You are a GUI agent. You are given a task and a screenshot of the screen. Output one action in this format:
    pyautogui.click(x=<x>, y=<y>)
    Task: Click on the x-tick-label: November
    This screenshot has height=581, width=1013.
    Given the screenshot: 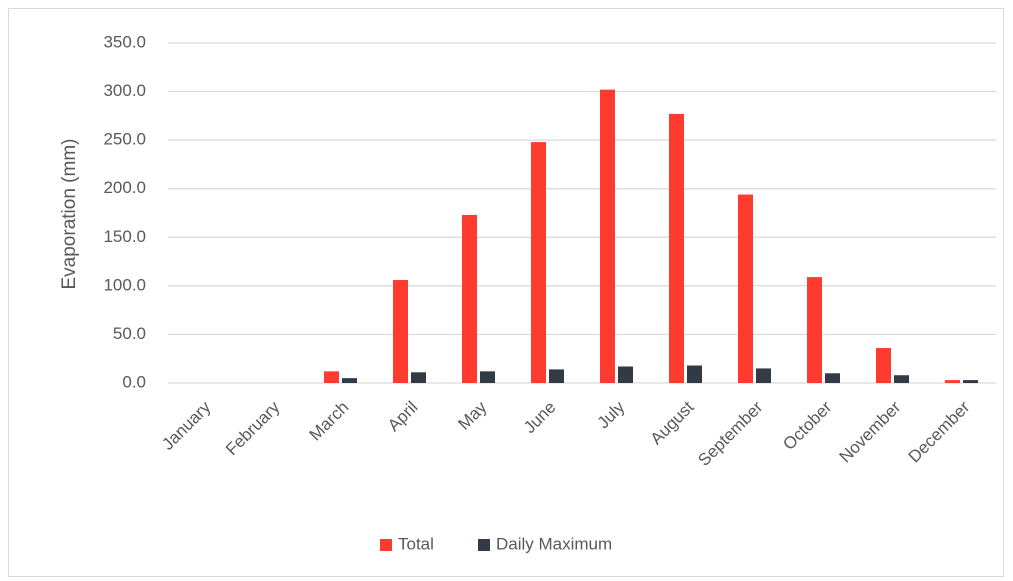 What is the action you would take?
    pyautogui.click(x=870, y=431)
    